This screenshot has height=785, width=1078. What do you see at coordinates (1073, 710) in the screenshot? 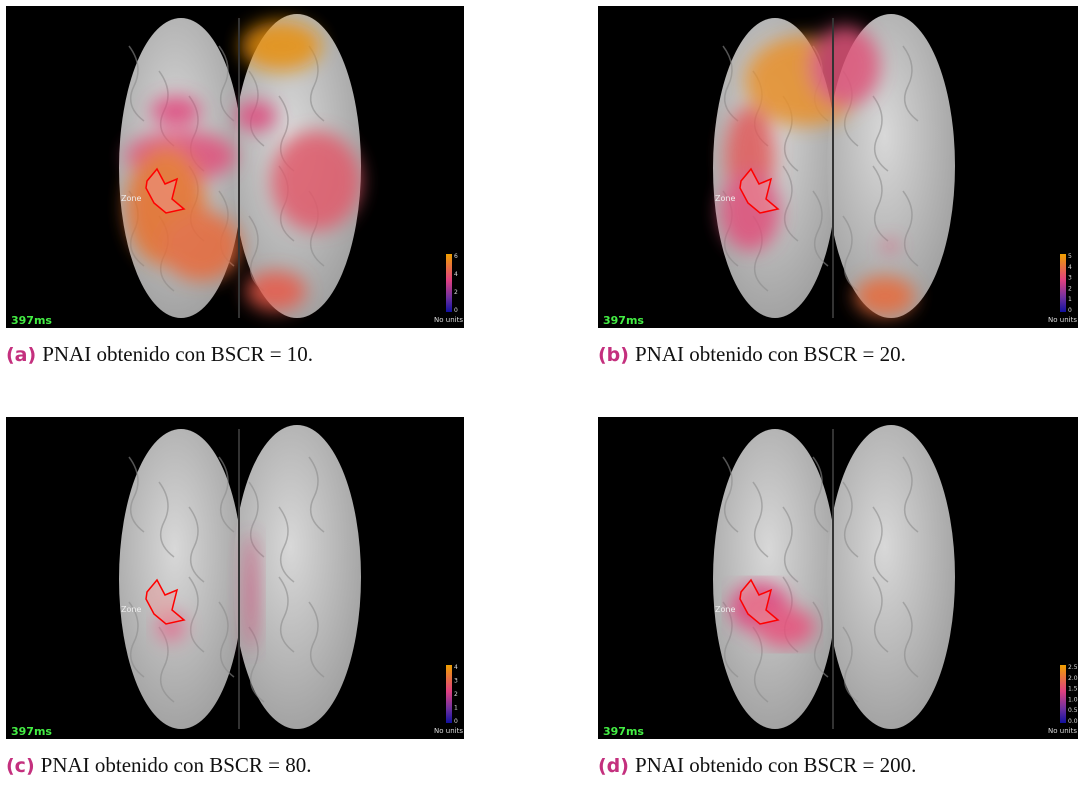
I see `colorbar-tick-label: 0.5` at bounding box center [1073, 710].